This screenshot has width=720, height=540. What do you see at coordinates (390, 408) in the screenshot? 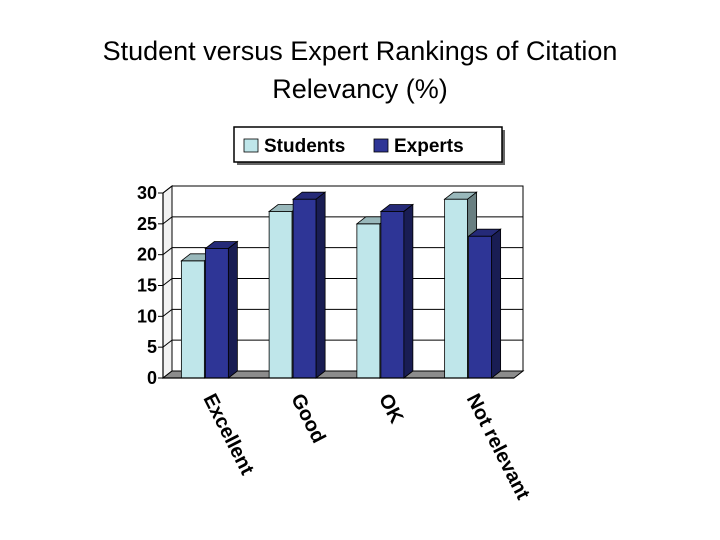
I see `x-tick-label: OK` at bounding box center [390, 408].